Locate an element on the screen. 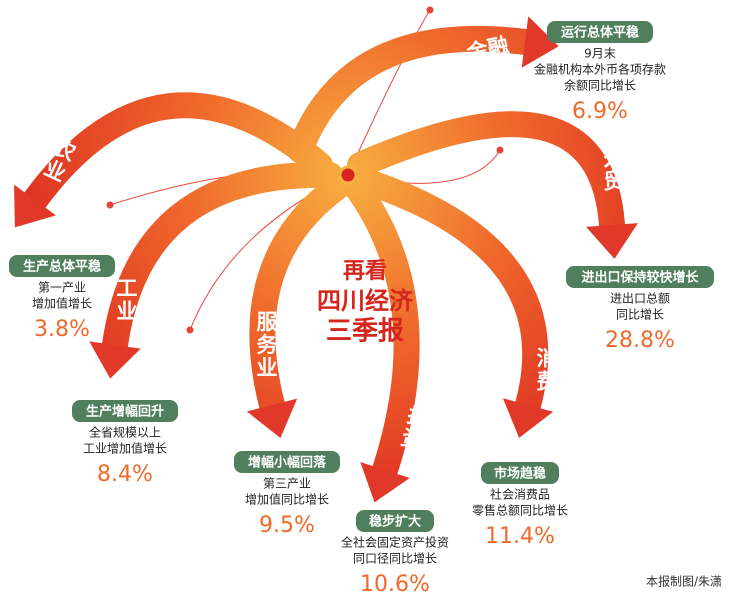 This screenshot has height=600, width=731. description: 第一产业 is located at coordinates (62, 288).